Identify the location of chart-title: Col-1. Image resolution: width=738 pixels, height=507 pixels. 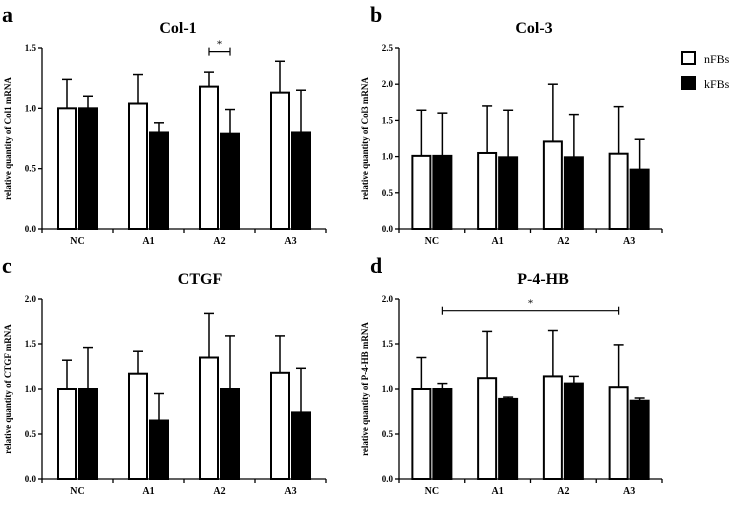
(177, 28).